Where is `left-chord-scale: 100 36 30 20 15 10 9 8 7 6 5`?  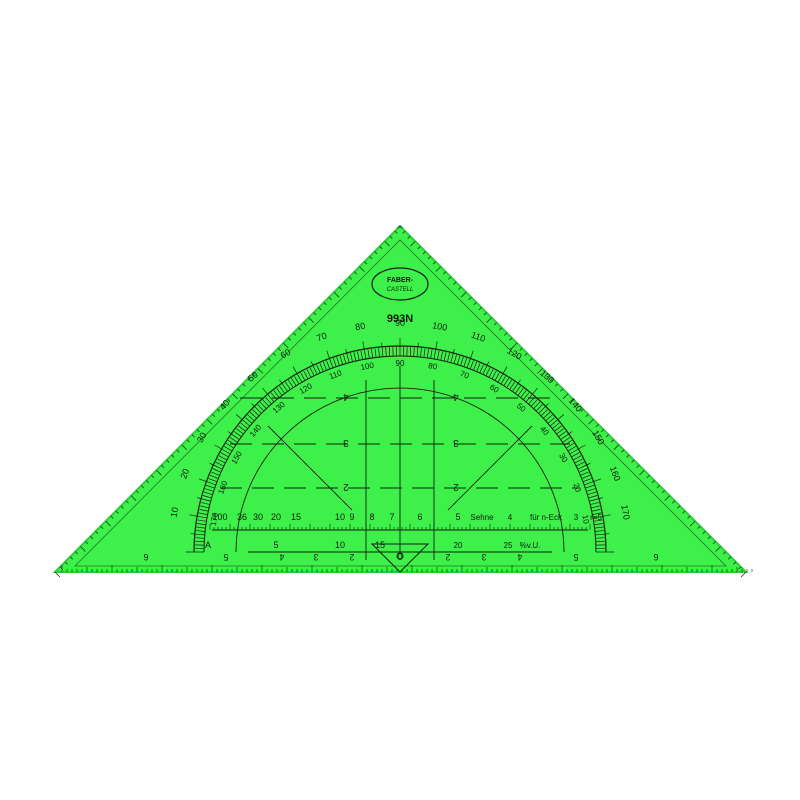 left-chord-scale: 100 36 30 20 15 10 9 8 7 6 5 is located at coordinates (400, 521).